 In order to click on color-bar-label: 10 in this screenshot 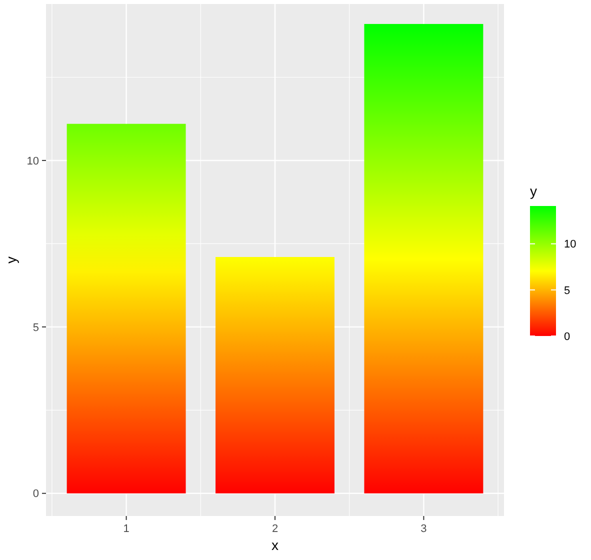, I will do `click(570, 244)`.